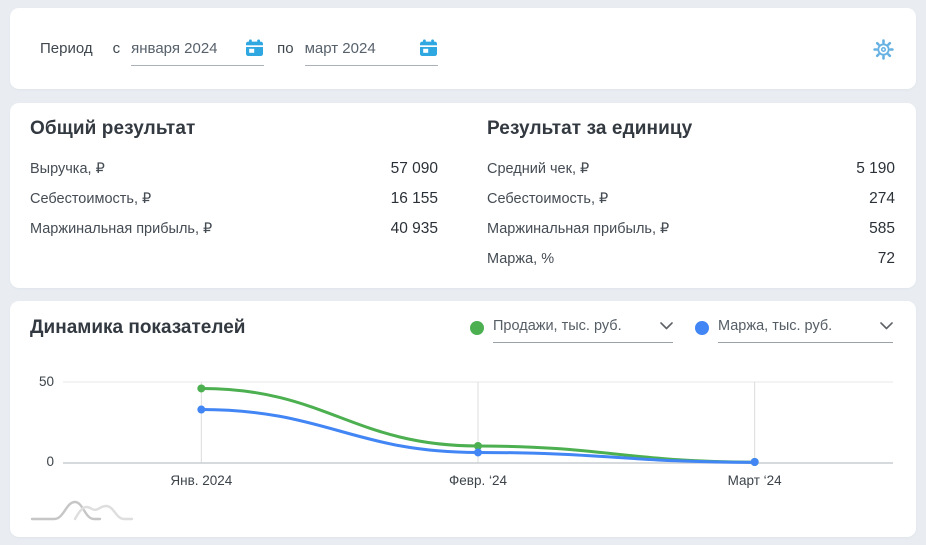 This screenshot has height=545, width=926. I want to click on period-panel: Период с января 2024 по март 2024, so click(463, 48).